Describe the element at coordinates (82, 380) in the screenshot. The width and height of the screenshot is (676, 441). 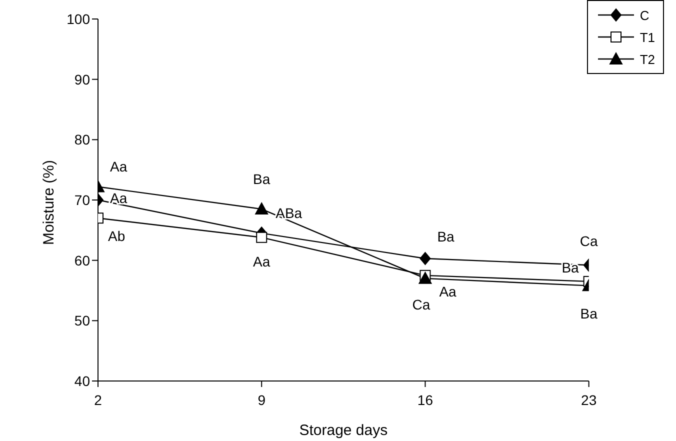
I see `y-tick-label: 40` at that location.